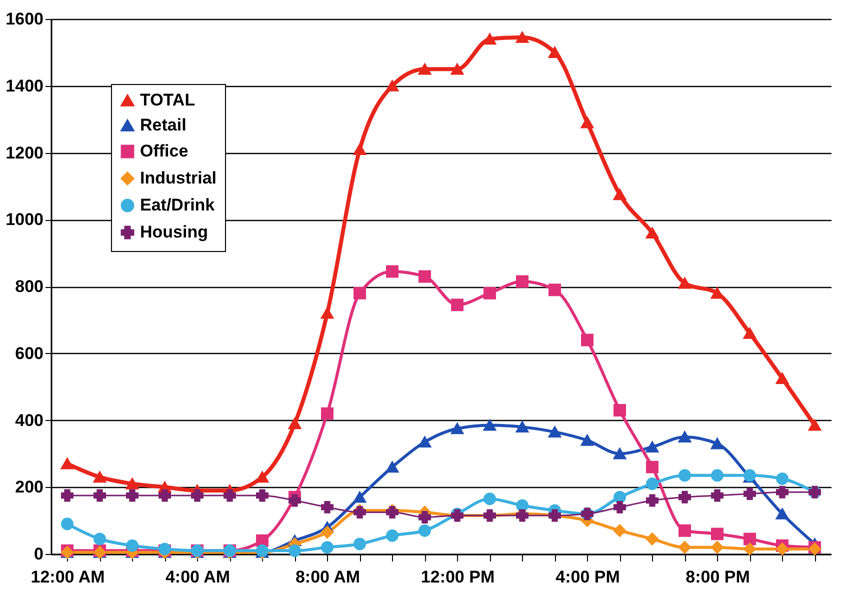 The height and width of the screenshot is (603, 858). What do you see at coordinates (29, 353) in the screenshot?
I see `y-tick-label: 600` at bounding box center [29, 353].